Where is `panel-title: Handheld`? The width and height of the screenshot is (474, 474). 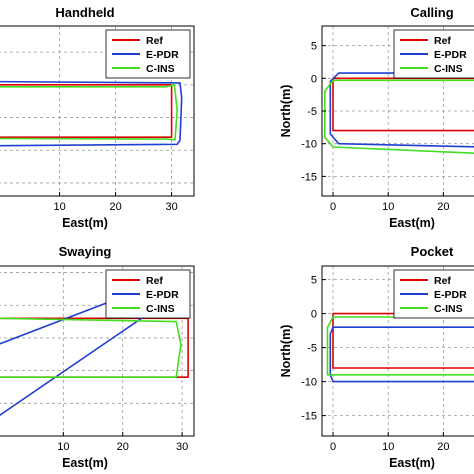
panel-title: Handheld is located at coordinates (84, 12).